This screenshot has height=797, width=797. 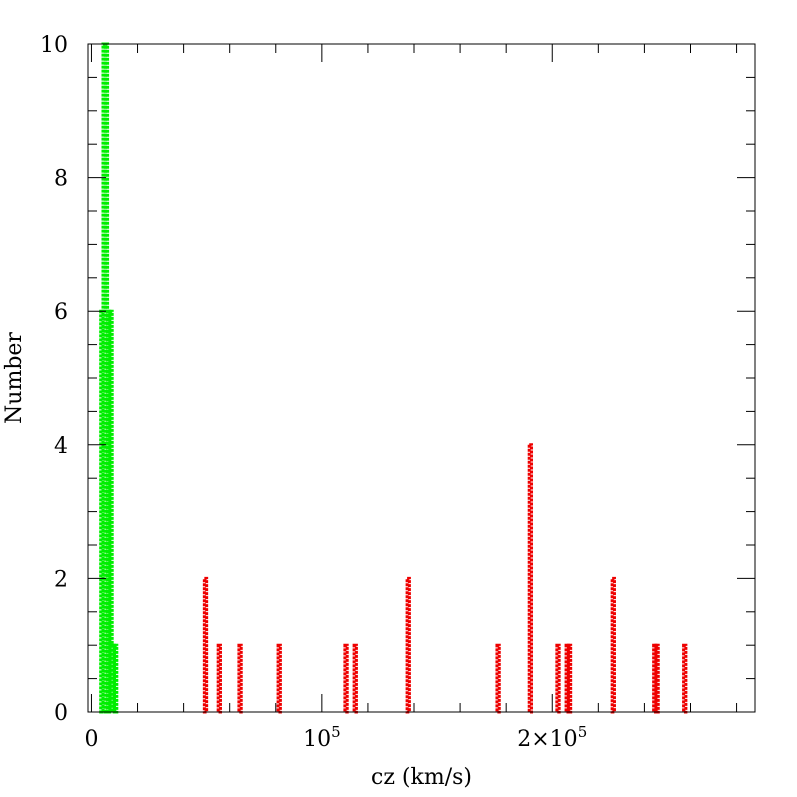 I want to click on x-axis-label: cz (km/s), so click(x=421, y=777).